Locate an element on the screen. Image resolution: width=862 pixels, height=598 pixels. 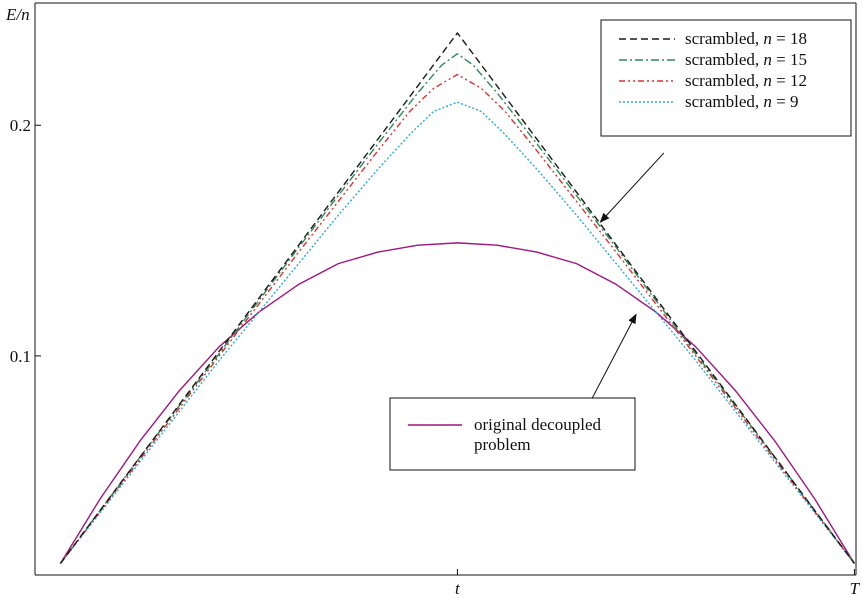
x-tick-label: t is located at coordinates (458, 588).